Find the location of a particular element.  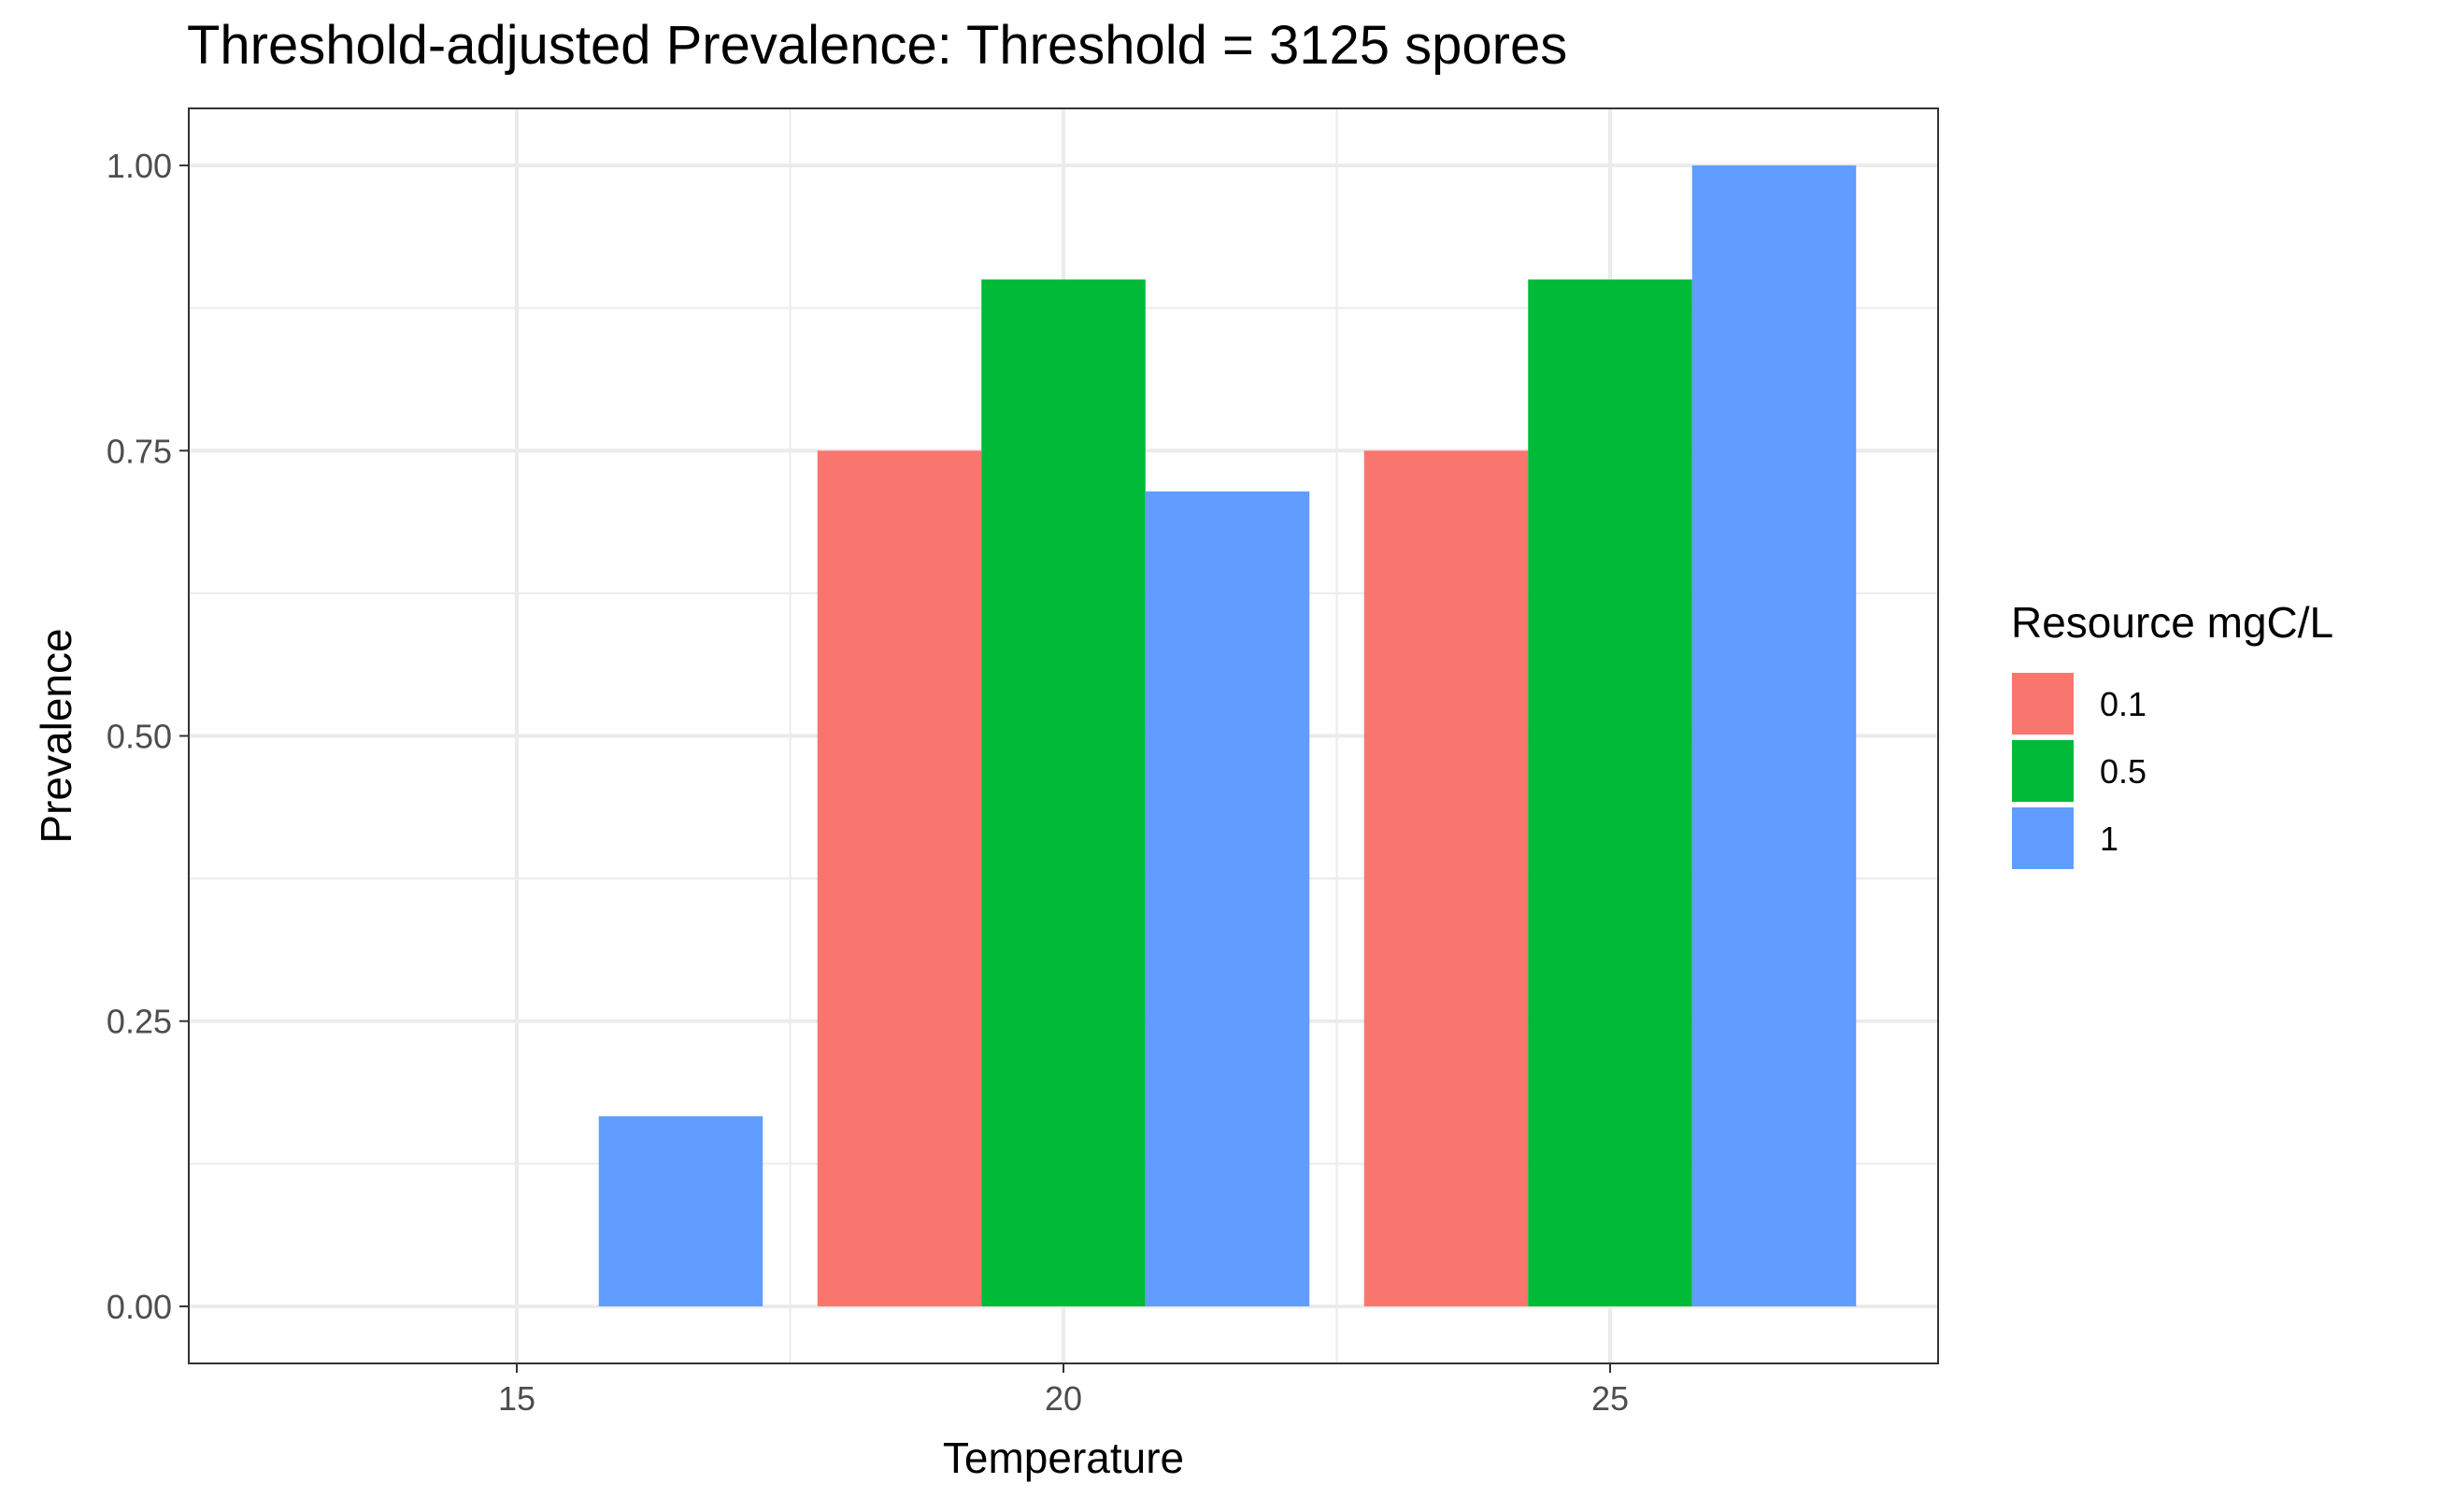

legend-title: Resource mgC/L is located at coordinates (2172, 622).